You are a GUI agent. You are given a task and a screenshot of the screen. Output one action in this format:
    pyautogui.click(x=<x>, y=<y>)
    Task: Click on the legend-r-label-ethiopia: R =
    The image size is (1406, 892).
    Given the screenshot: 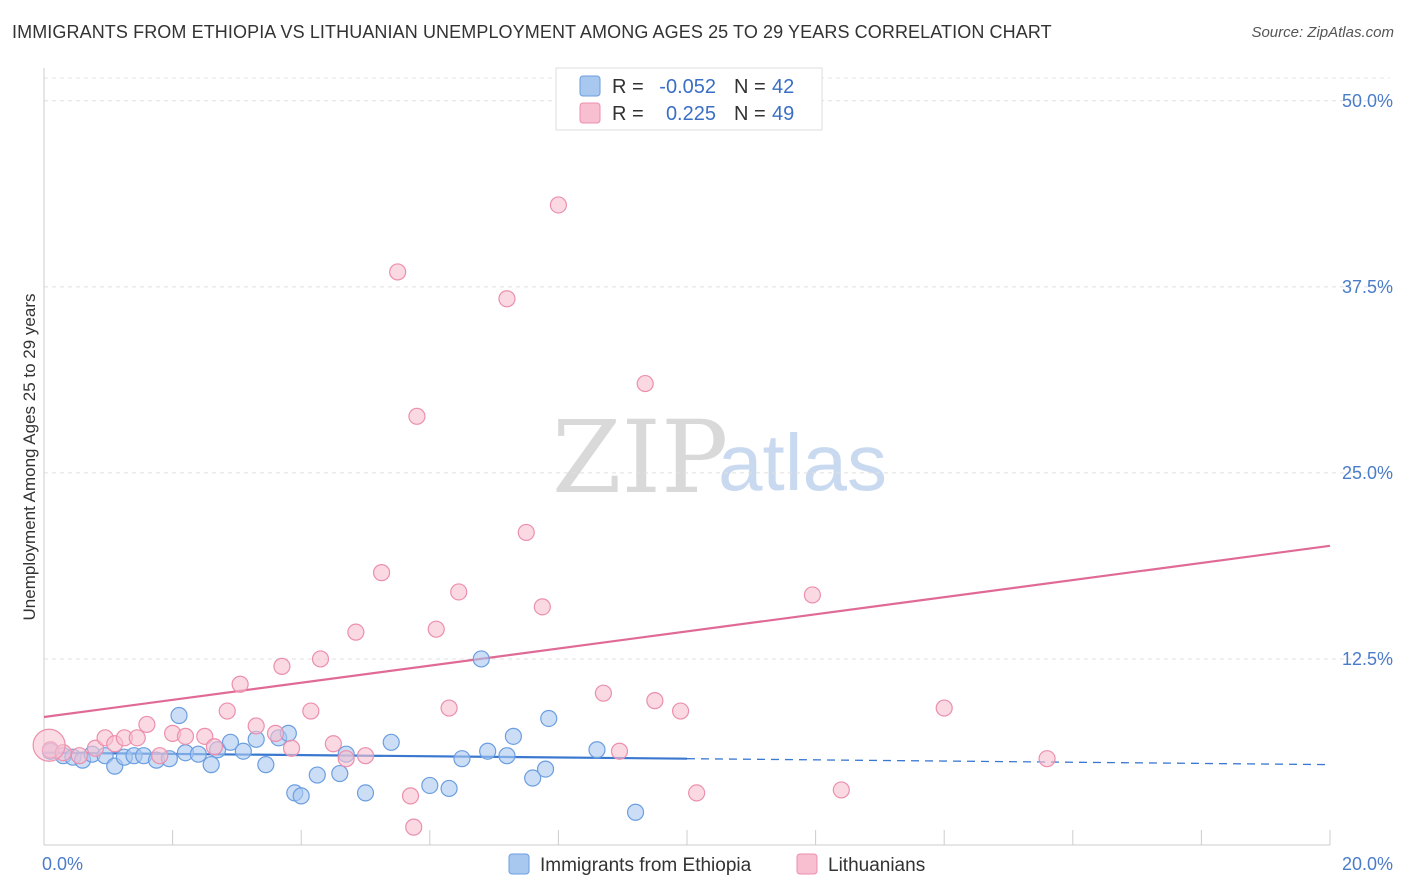 What is the action you would take?
    pyautogui.click(x=628, y=87)
    